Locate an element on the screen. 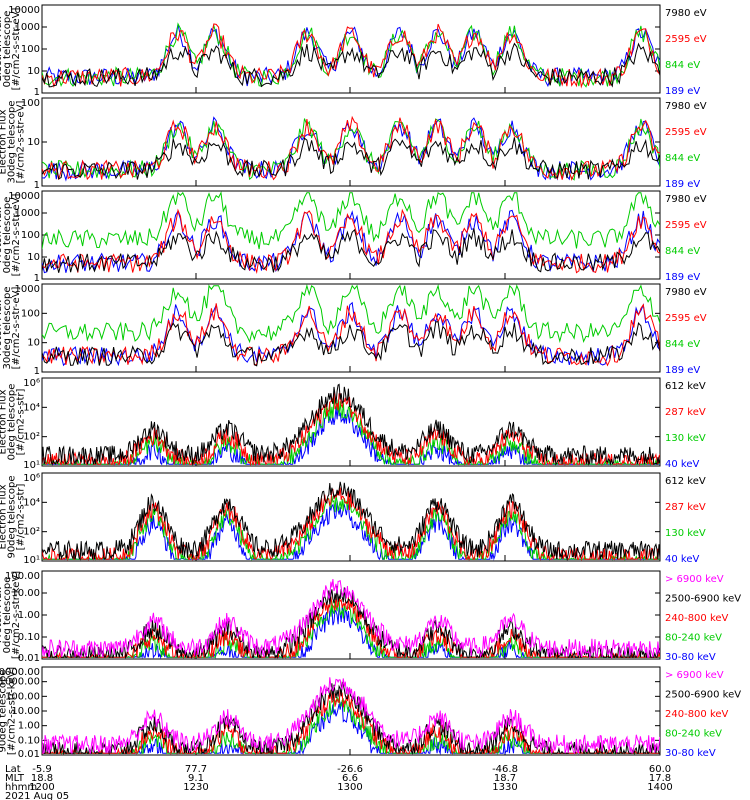 The width and height of the screenshot is (750, 800). x-tick-label-hhmm: 1330 is located at coordinates (504, 787).